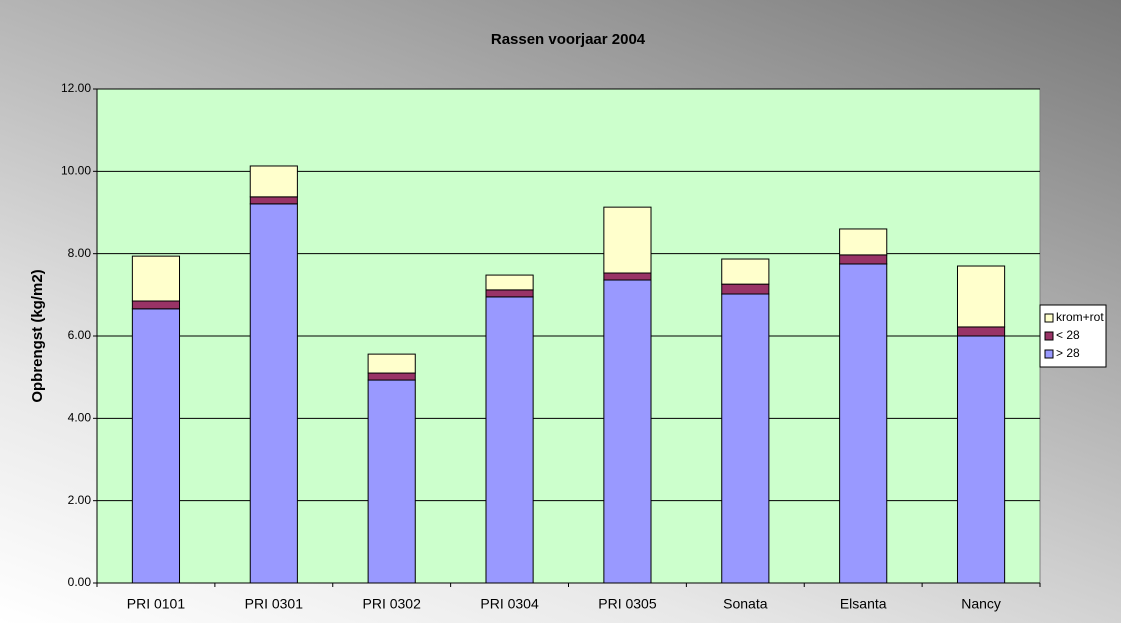 Image resolution: width=1121 pixels, height=623 pixels. I want to click on x-tick-label: PRI 0305, so click(627, 604).